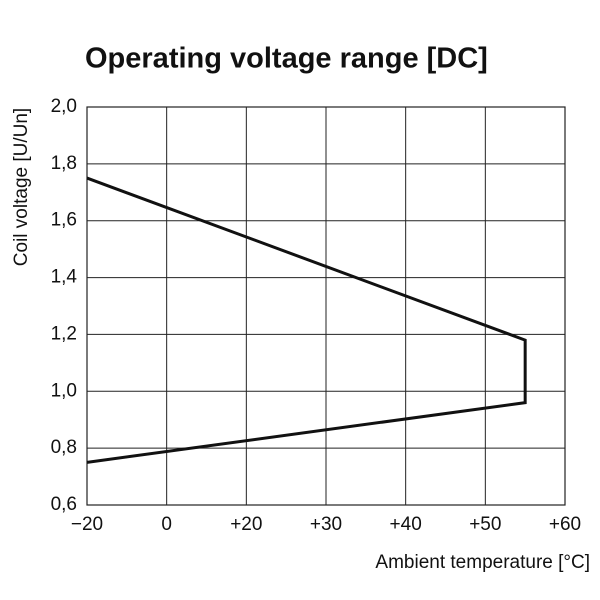  I want to click on y-tick-label: 1,6, so click(64, 220).